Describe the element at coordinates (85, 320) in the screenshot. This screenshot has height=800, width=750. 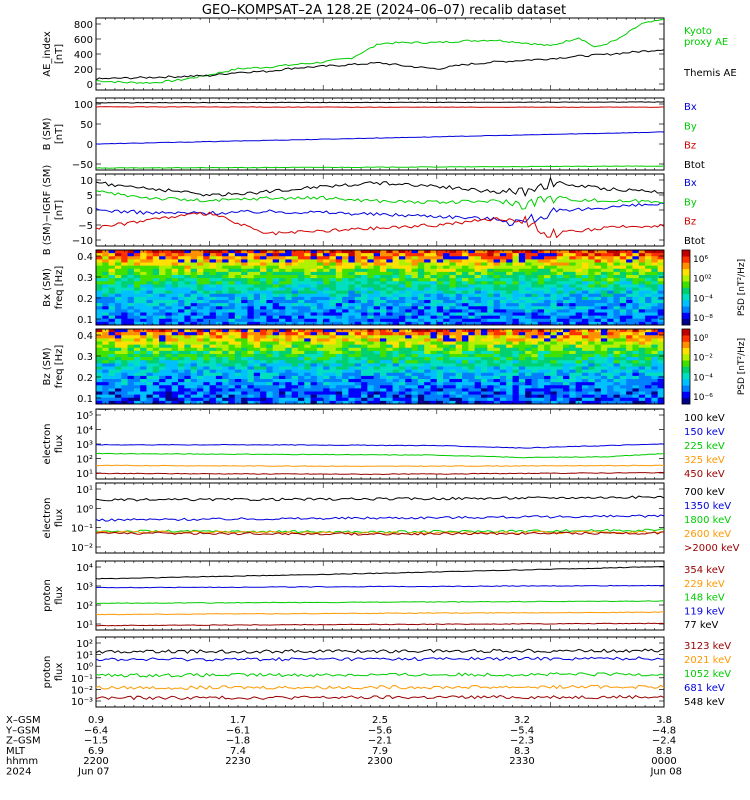
I see `y-tick-label: 0.1` at that location.